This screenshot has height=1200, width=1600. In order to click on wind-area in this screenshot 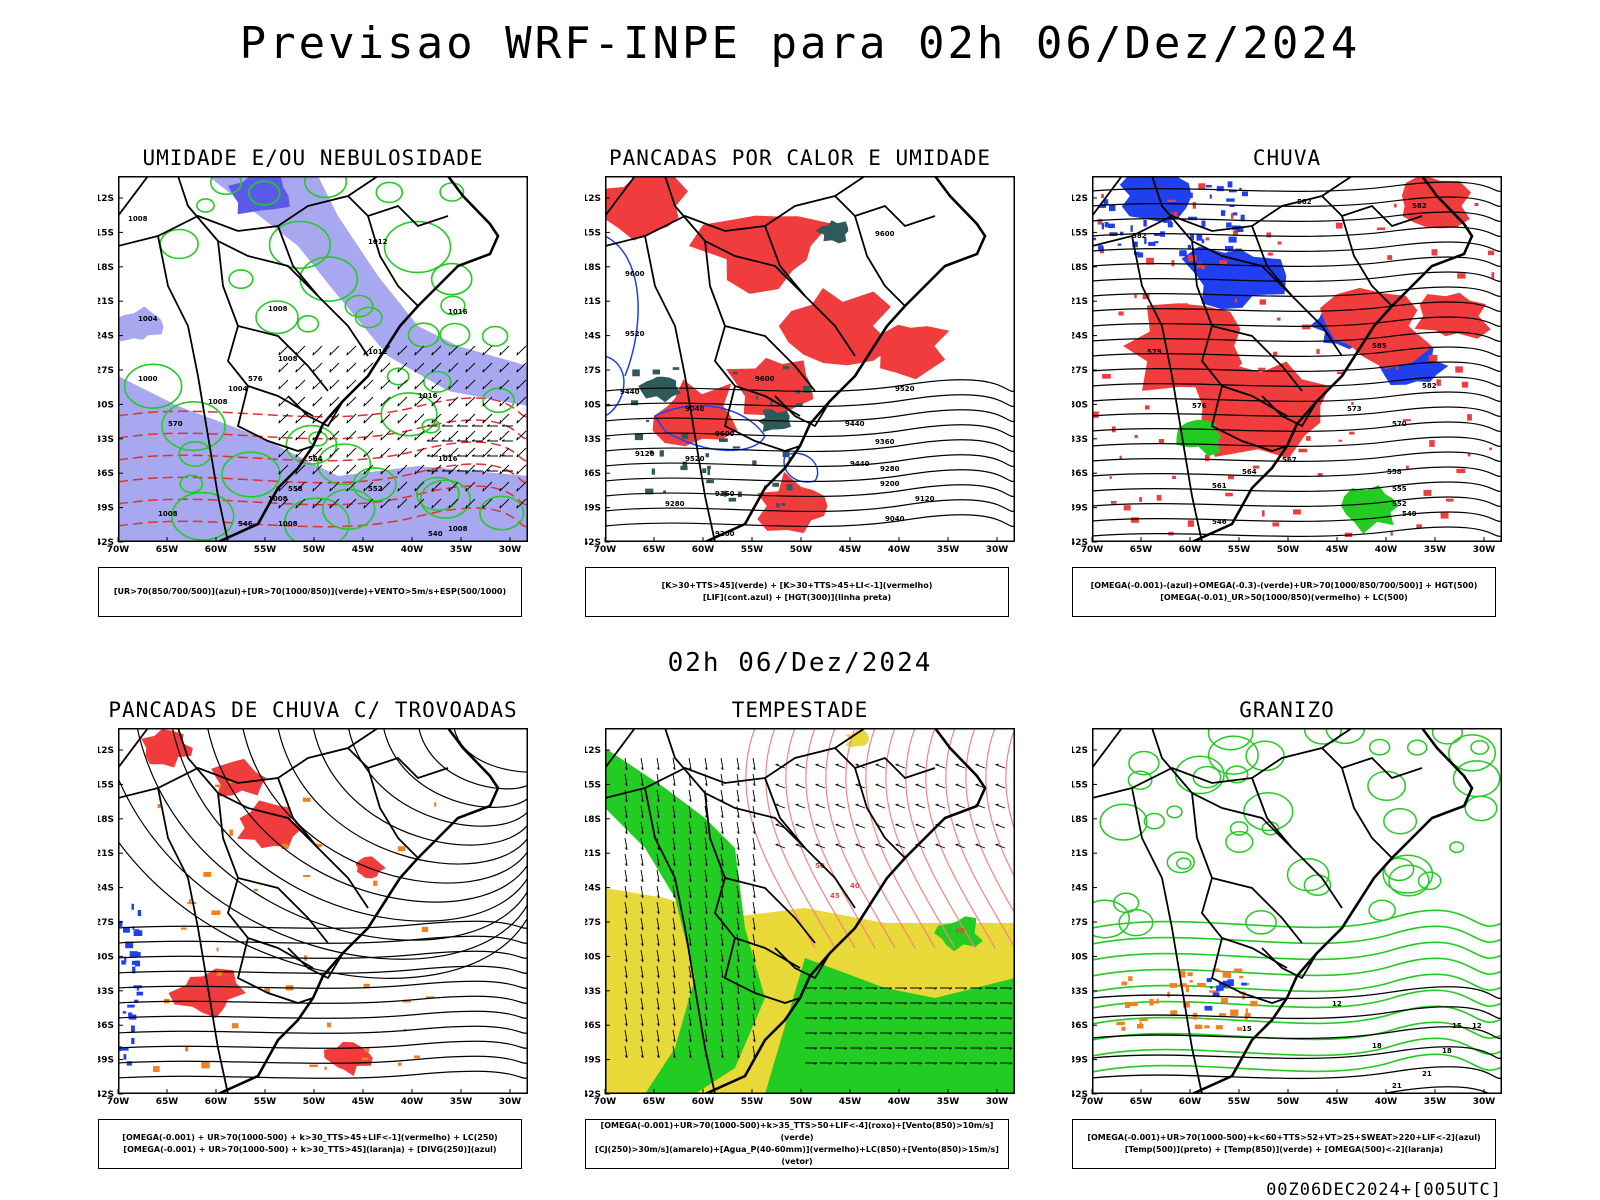, I will do `click(890, 1026)`.